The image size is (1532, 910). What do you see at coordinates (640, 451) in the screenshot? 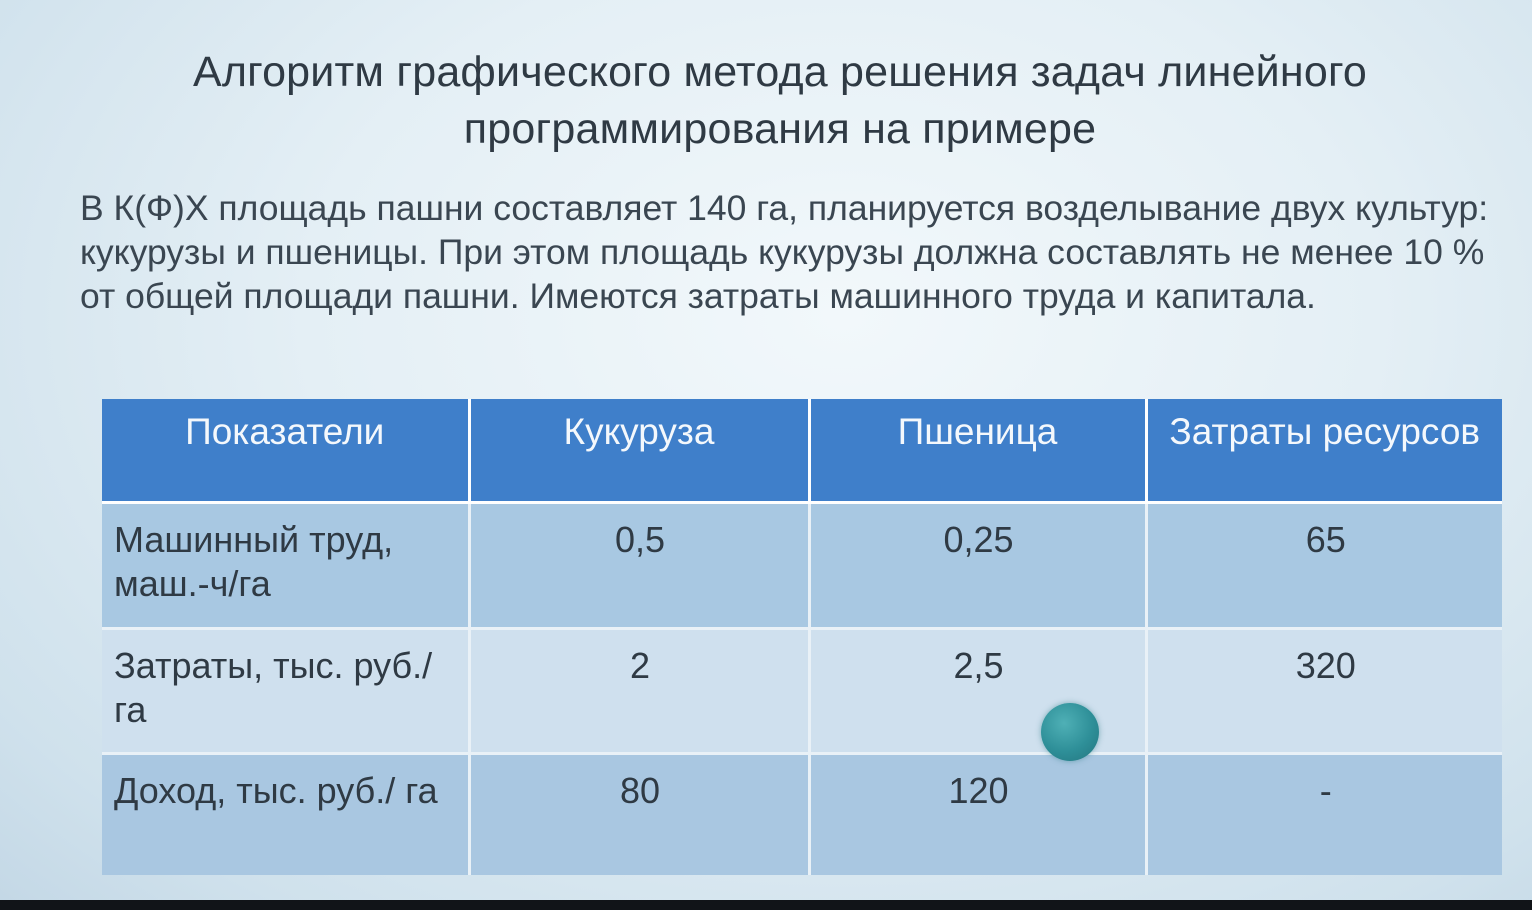
I see `header-corn: Кукуруза` at bounding box center [640, 451].